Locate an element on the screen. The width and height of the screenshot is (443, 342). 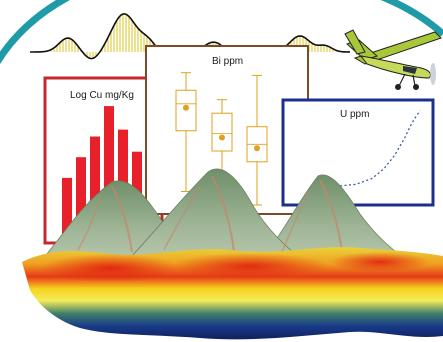
mountain-center is located at coordinates (216, 215).